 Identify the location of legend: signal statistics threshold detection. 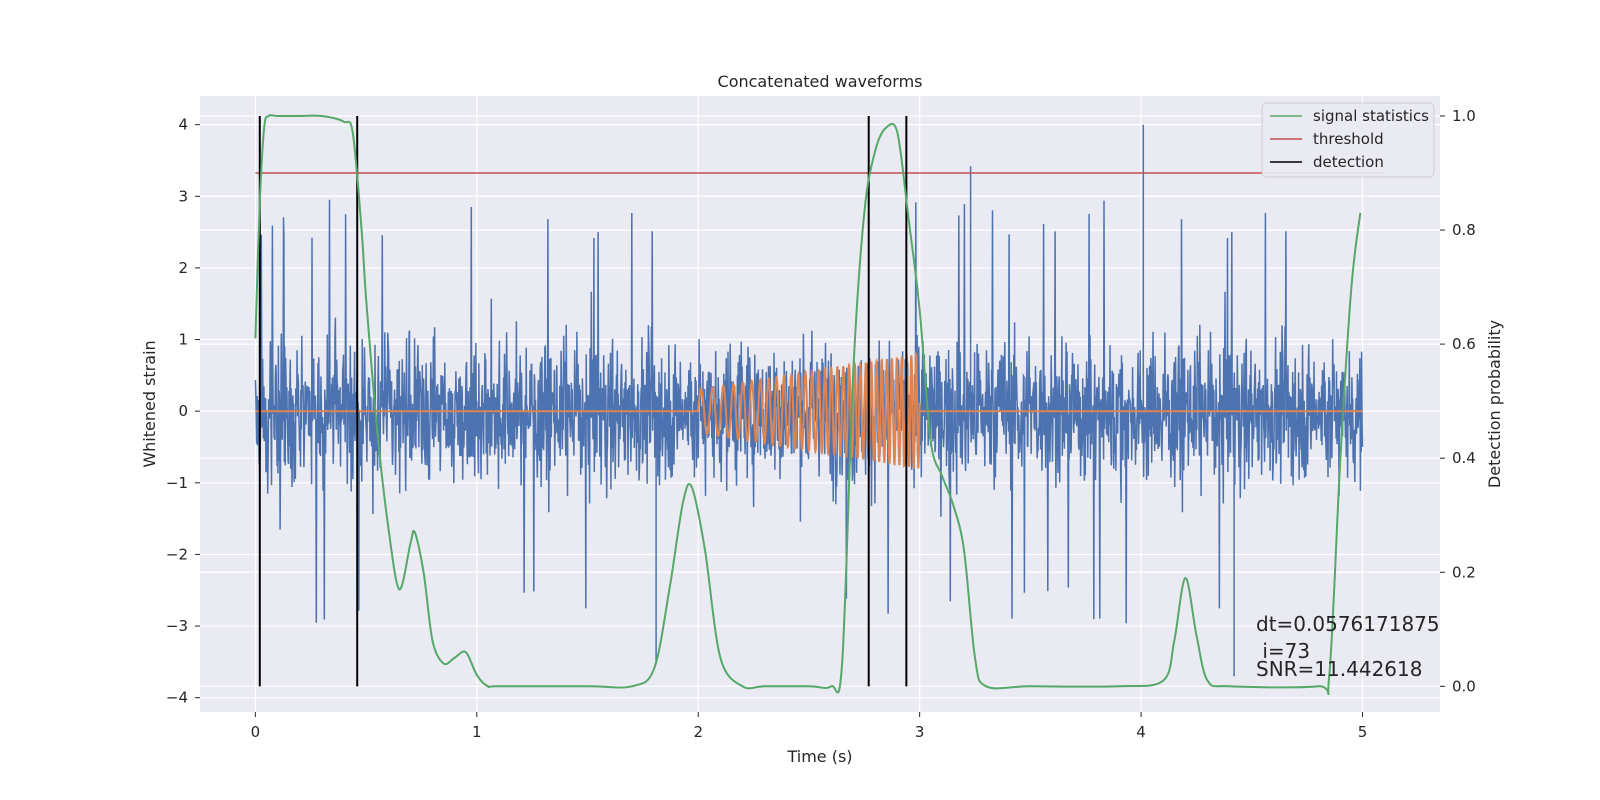
(1348, 140).